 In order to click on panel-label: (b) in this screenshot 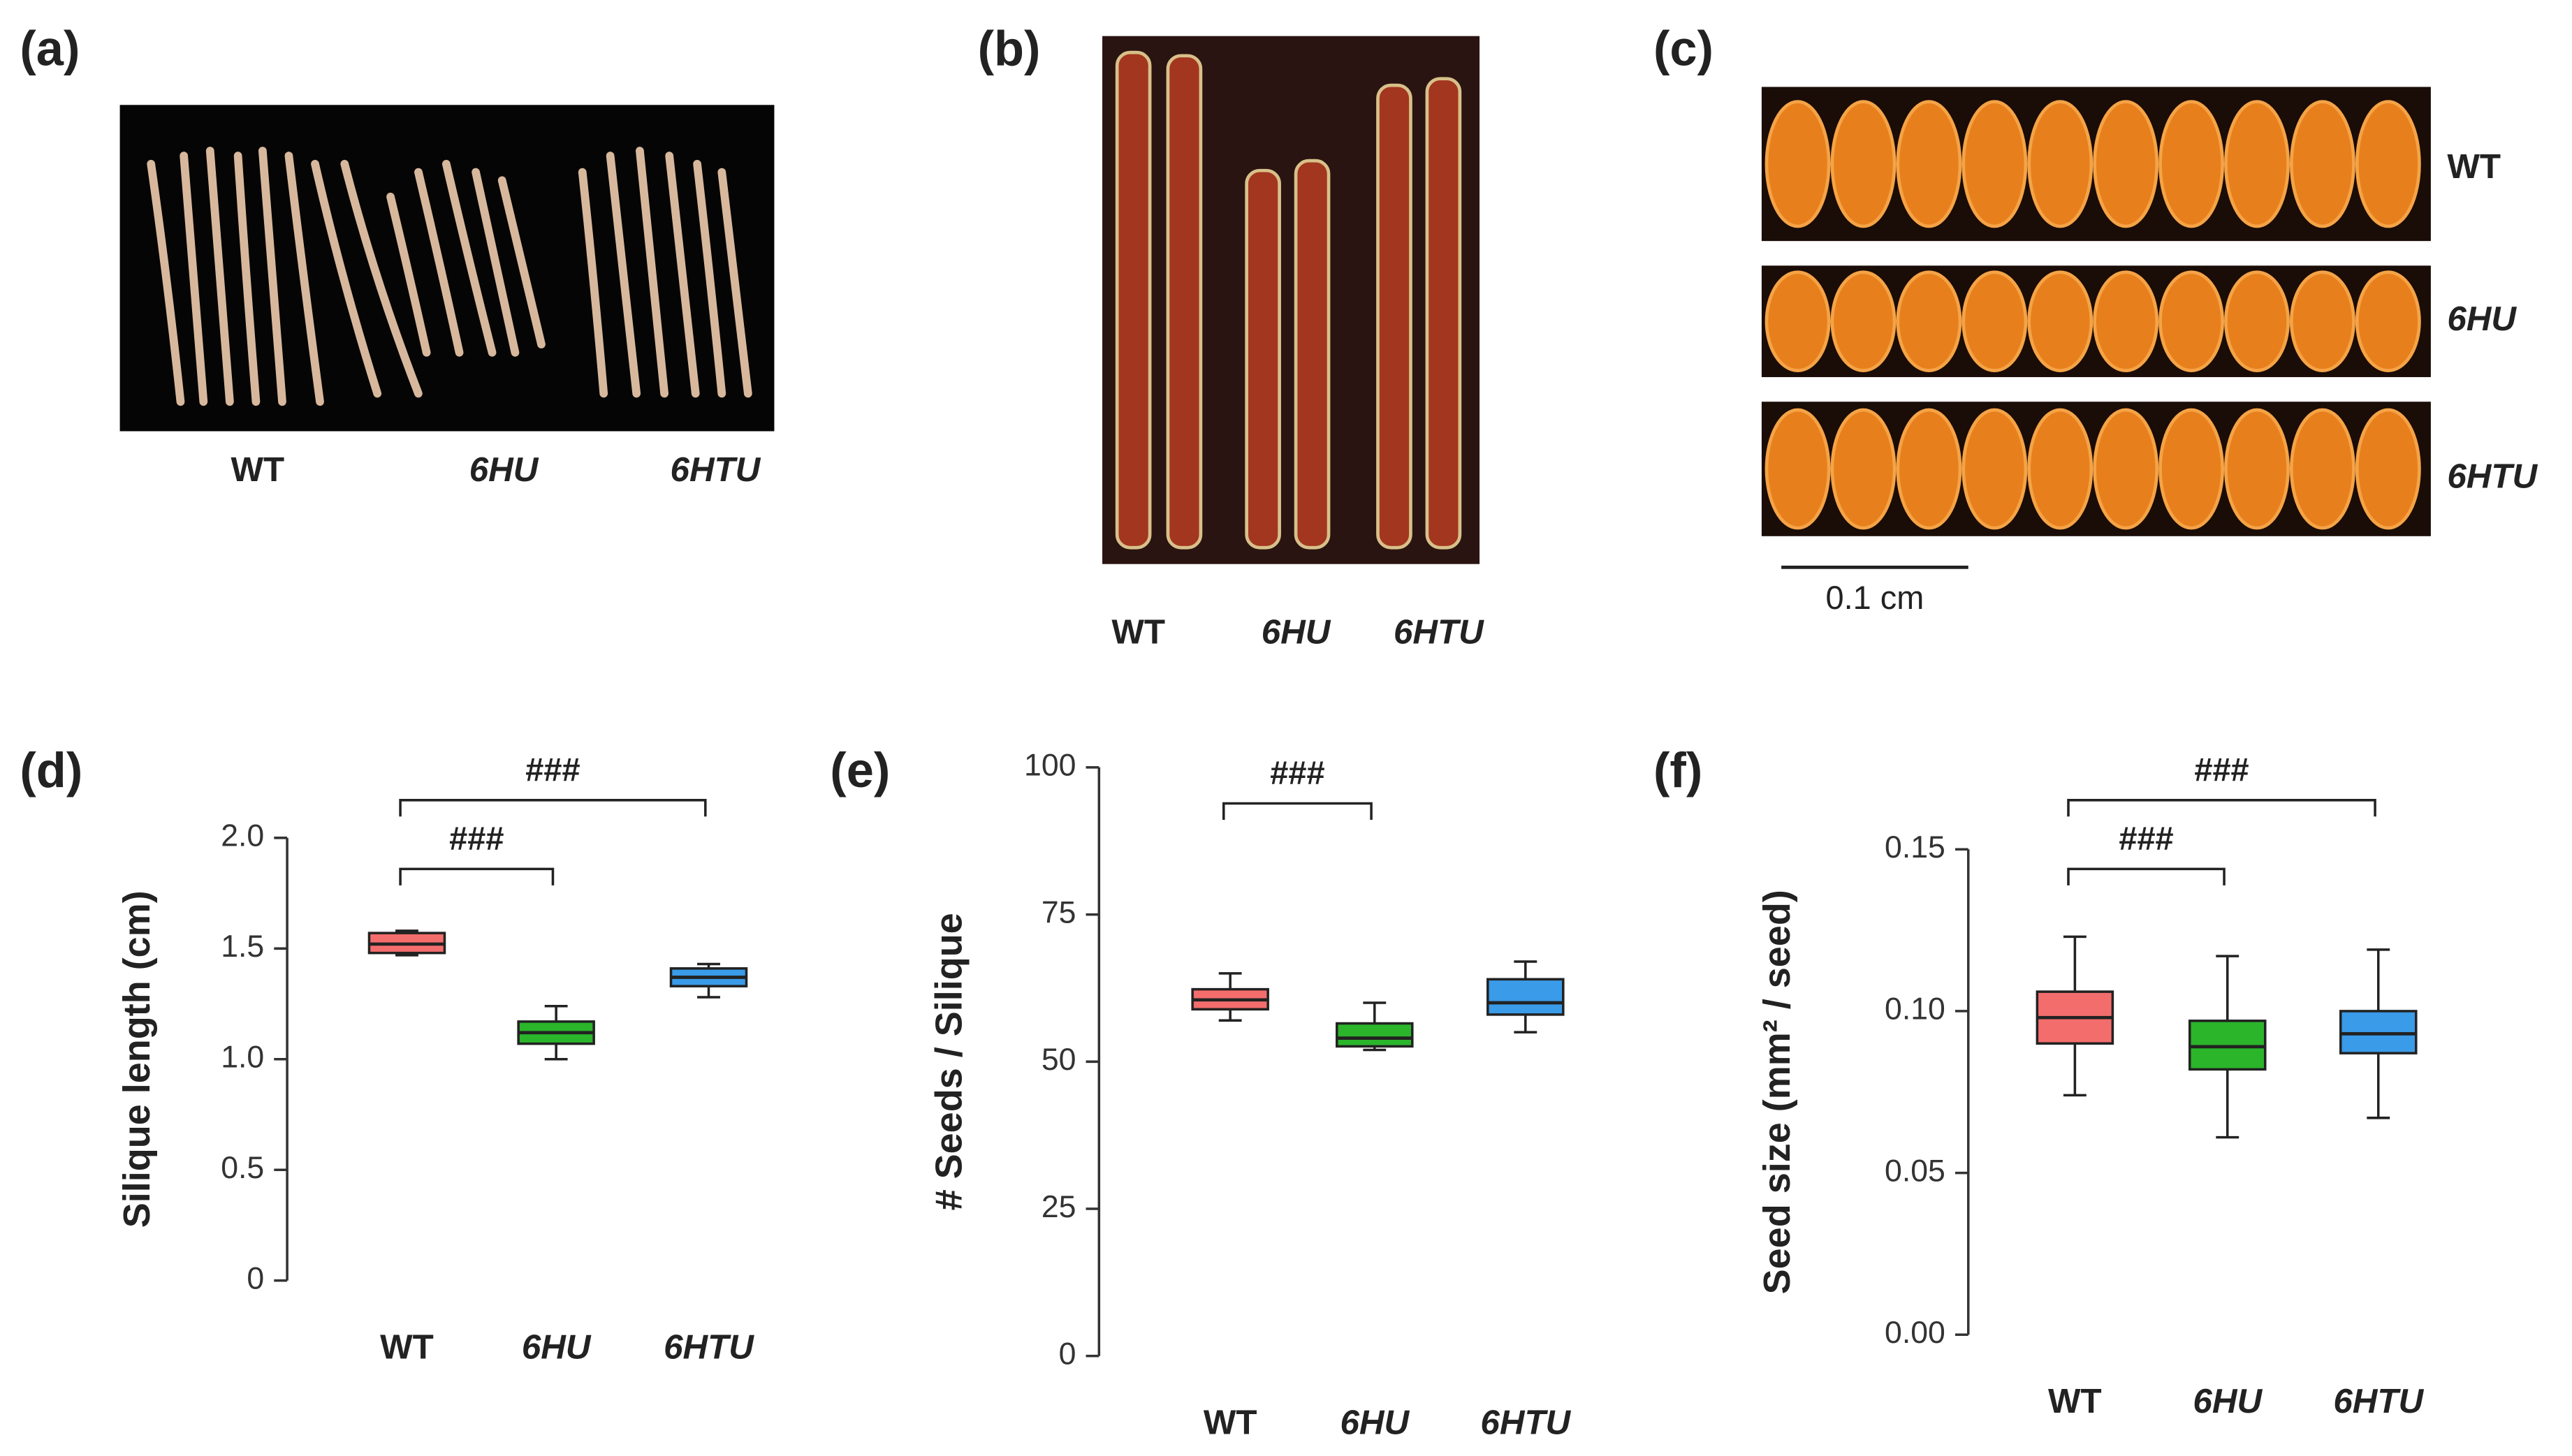, I will do `click(1009, 48)`.